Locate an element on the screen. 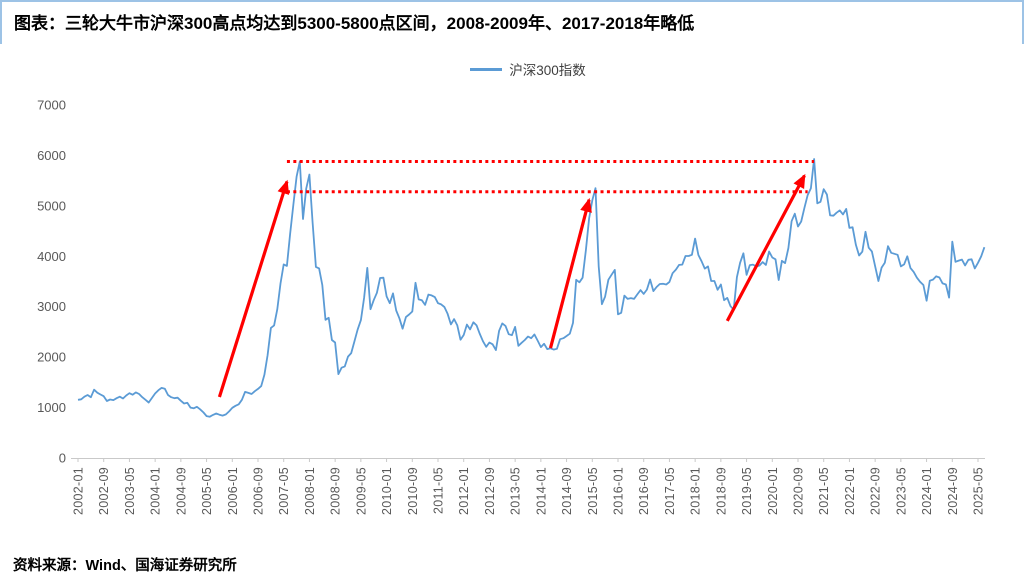 Image resolution: width=1024 pixels, height=583 pixels. x-axis-tick-label: 2020-01 is located at coordinates (773, 491).